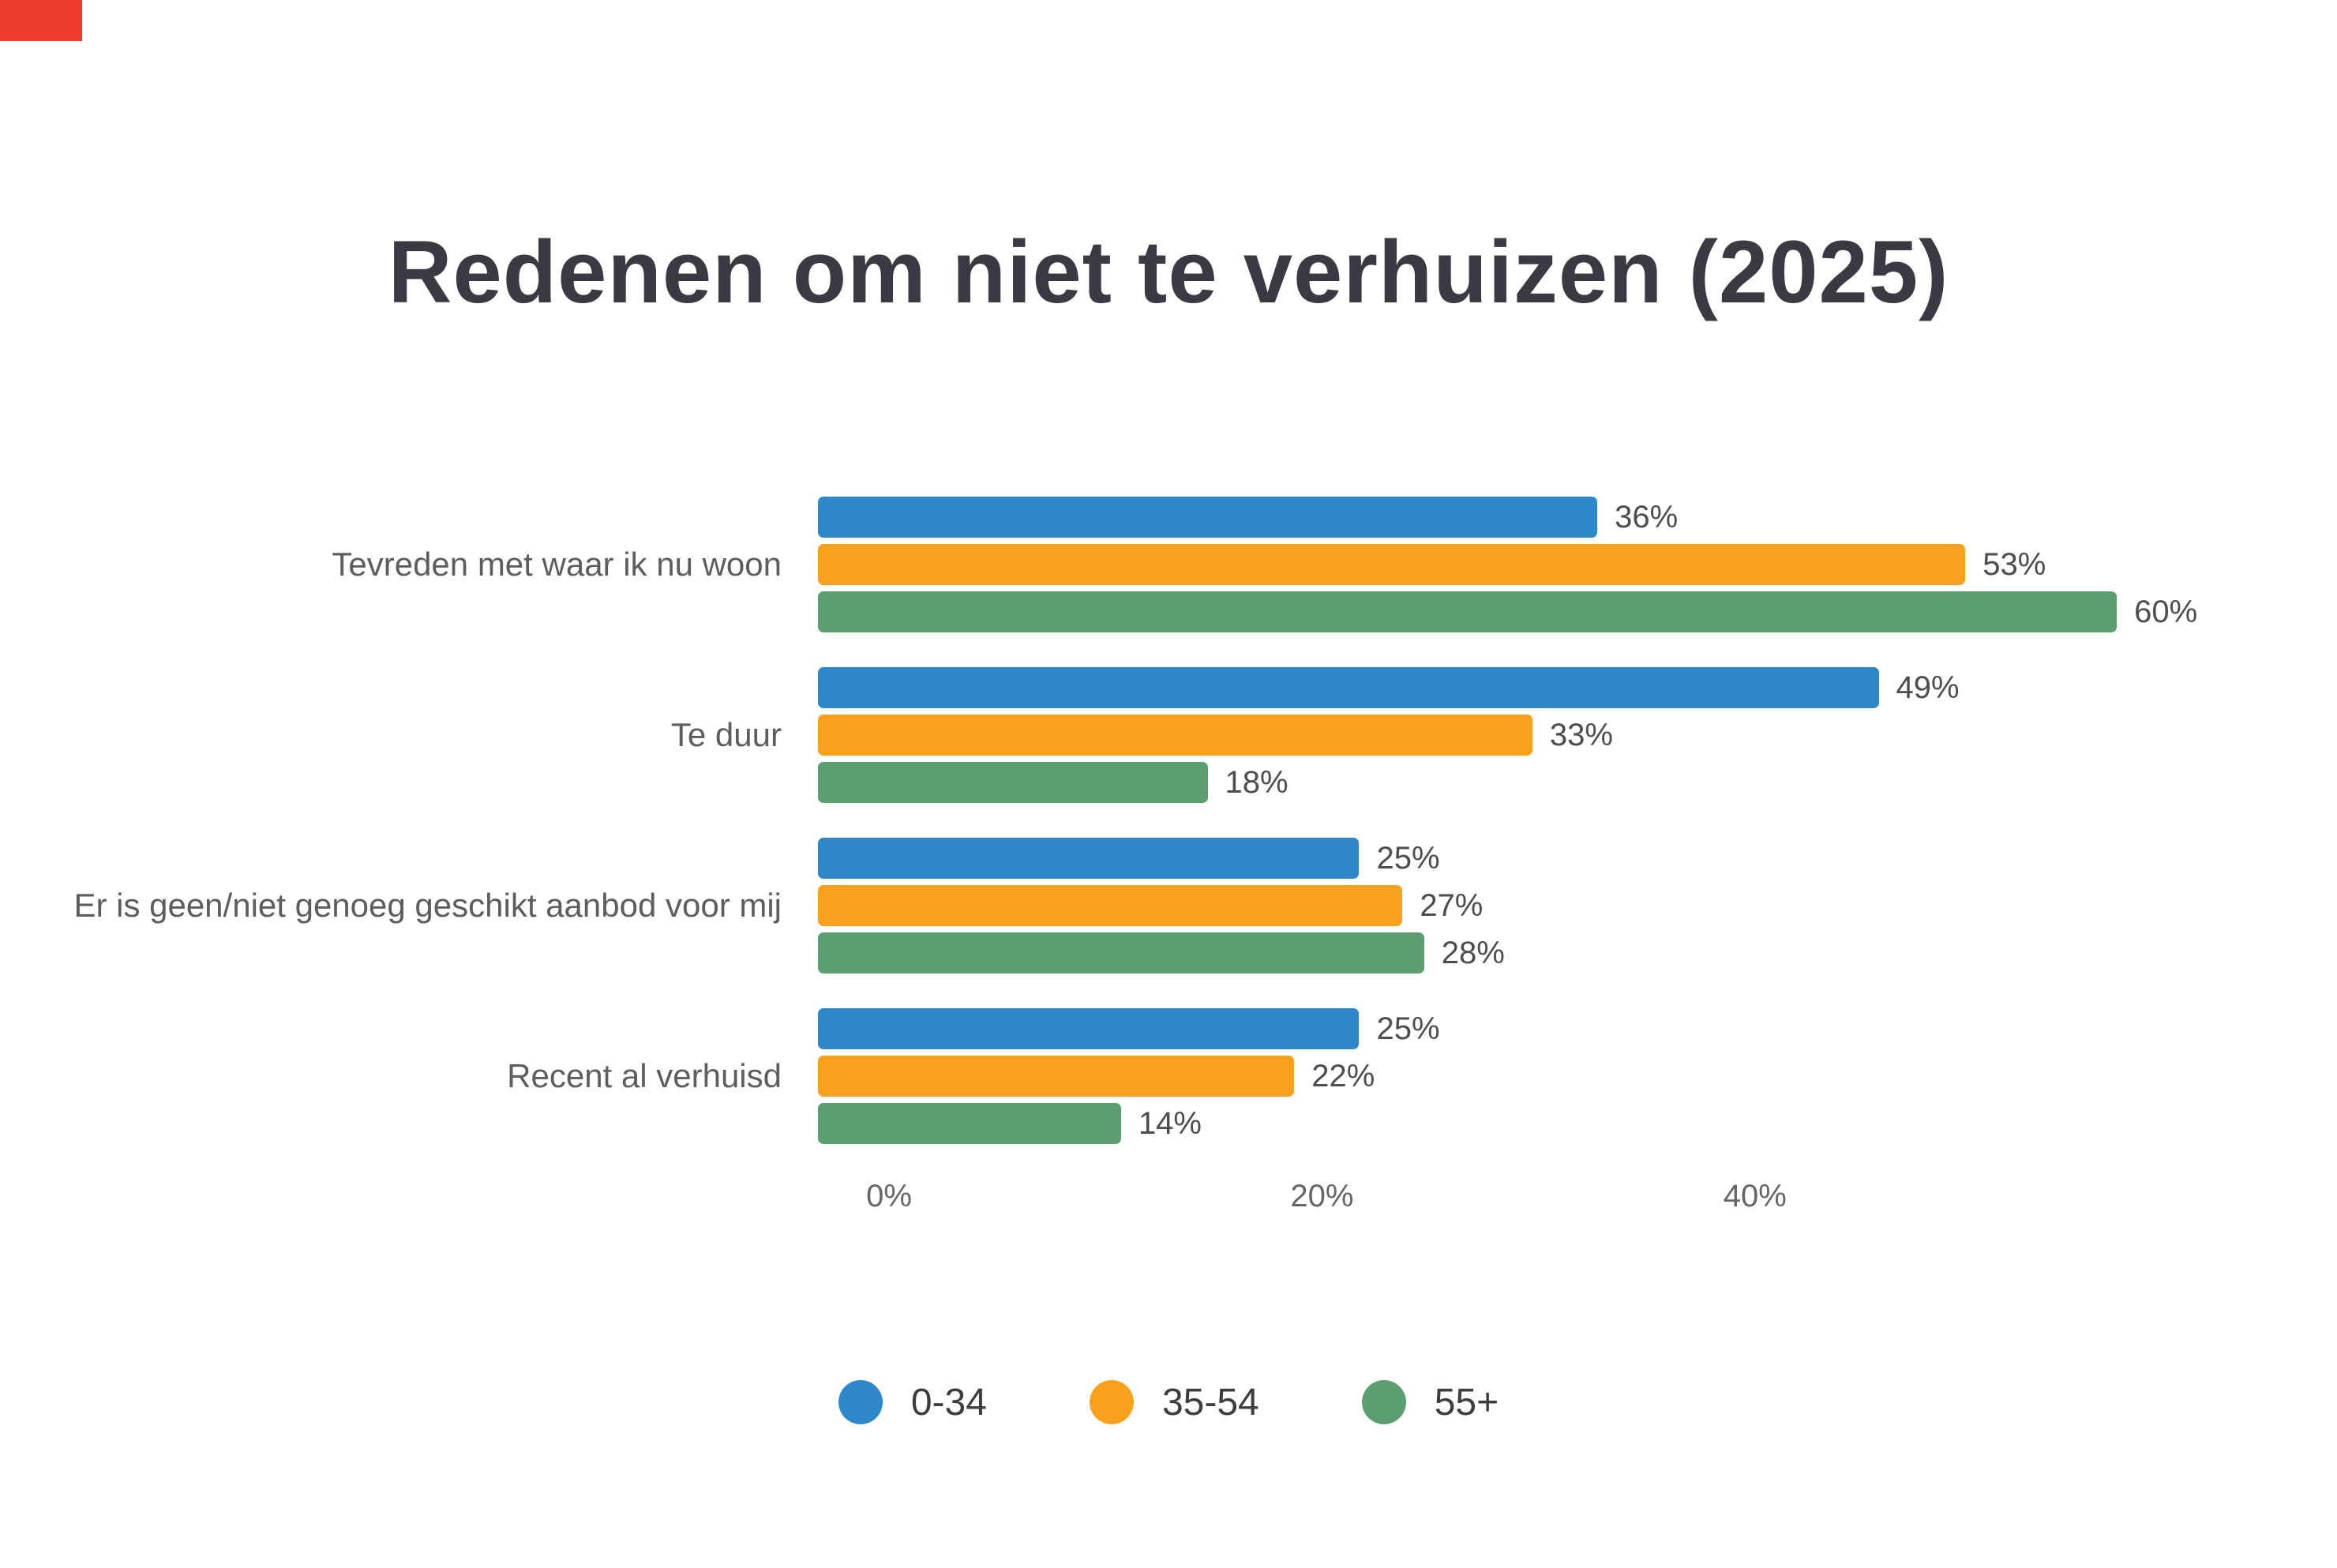  I want to click on bar-line: 14%, so click(1489, 1123).